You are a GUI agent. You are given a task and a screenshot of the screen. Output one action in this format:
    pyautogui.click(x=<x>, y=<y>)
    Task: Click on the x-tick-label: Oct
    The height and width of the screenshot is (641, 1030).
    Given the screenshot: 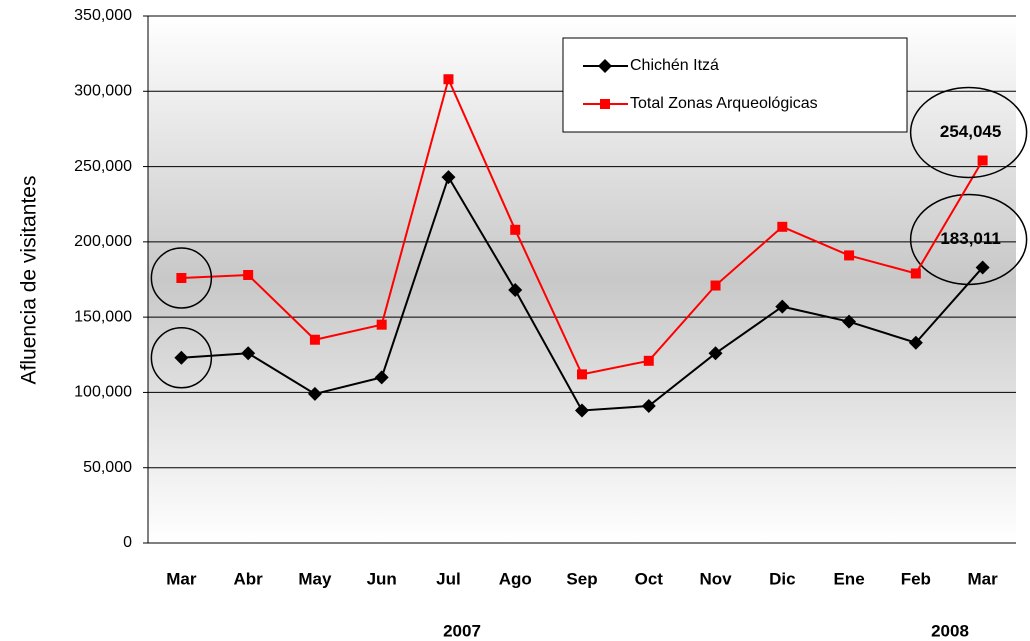 What is the action you would take?
    pyautogui.click(x=649, y=578)
    